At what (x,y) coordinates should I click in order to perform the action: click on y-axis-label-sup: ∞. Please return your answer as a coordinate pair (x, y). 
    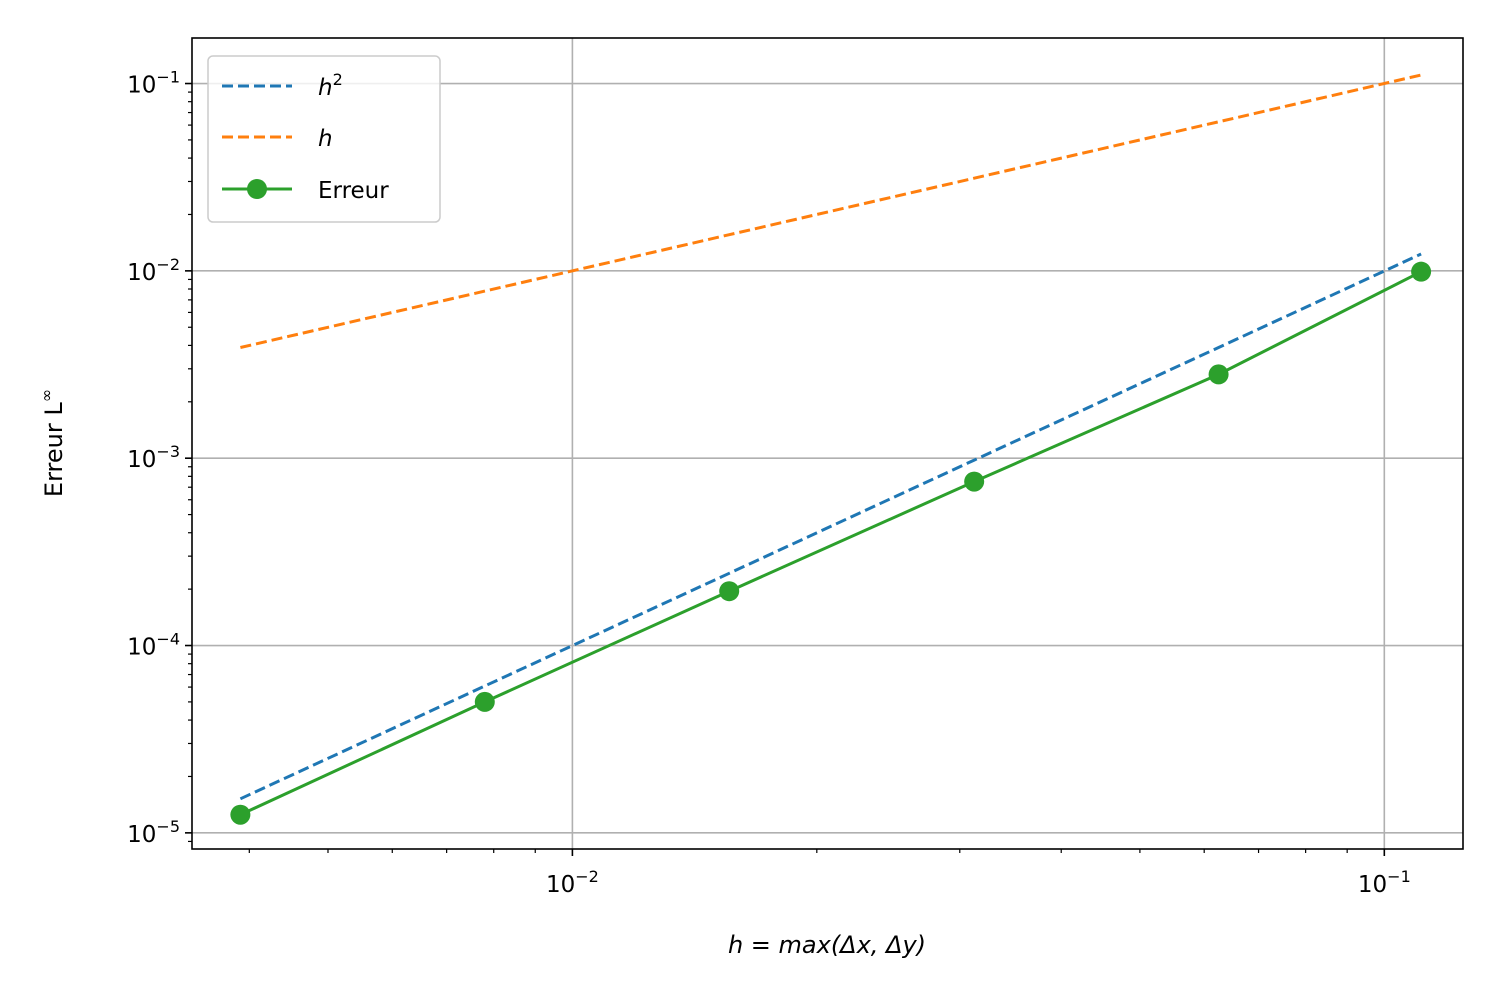
    Looking at the image, I should click on (46, 395).